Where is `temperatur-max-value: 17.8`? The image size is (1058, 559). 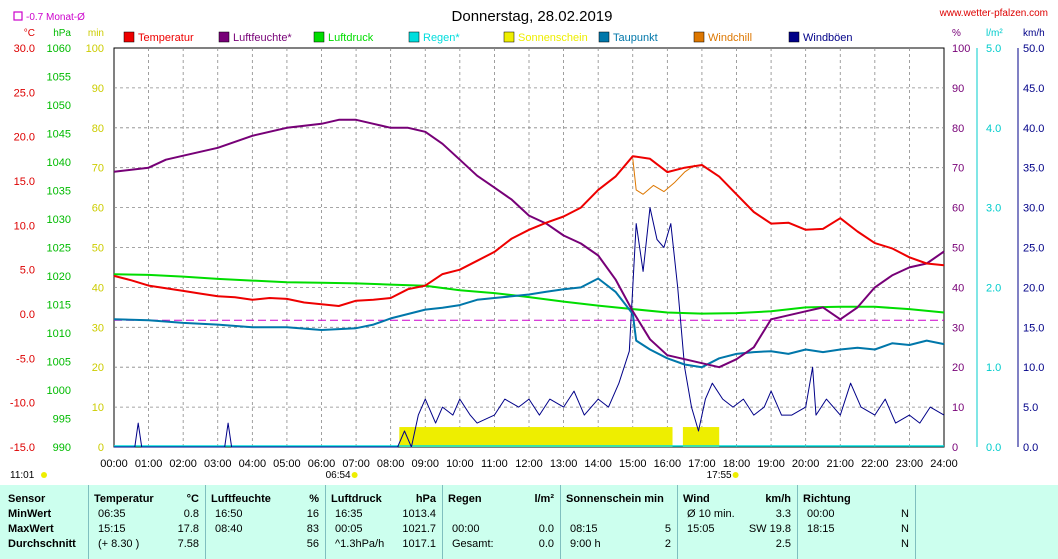
temperatur-max-value: 17.8 is located at coordinates (188, 529).